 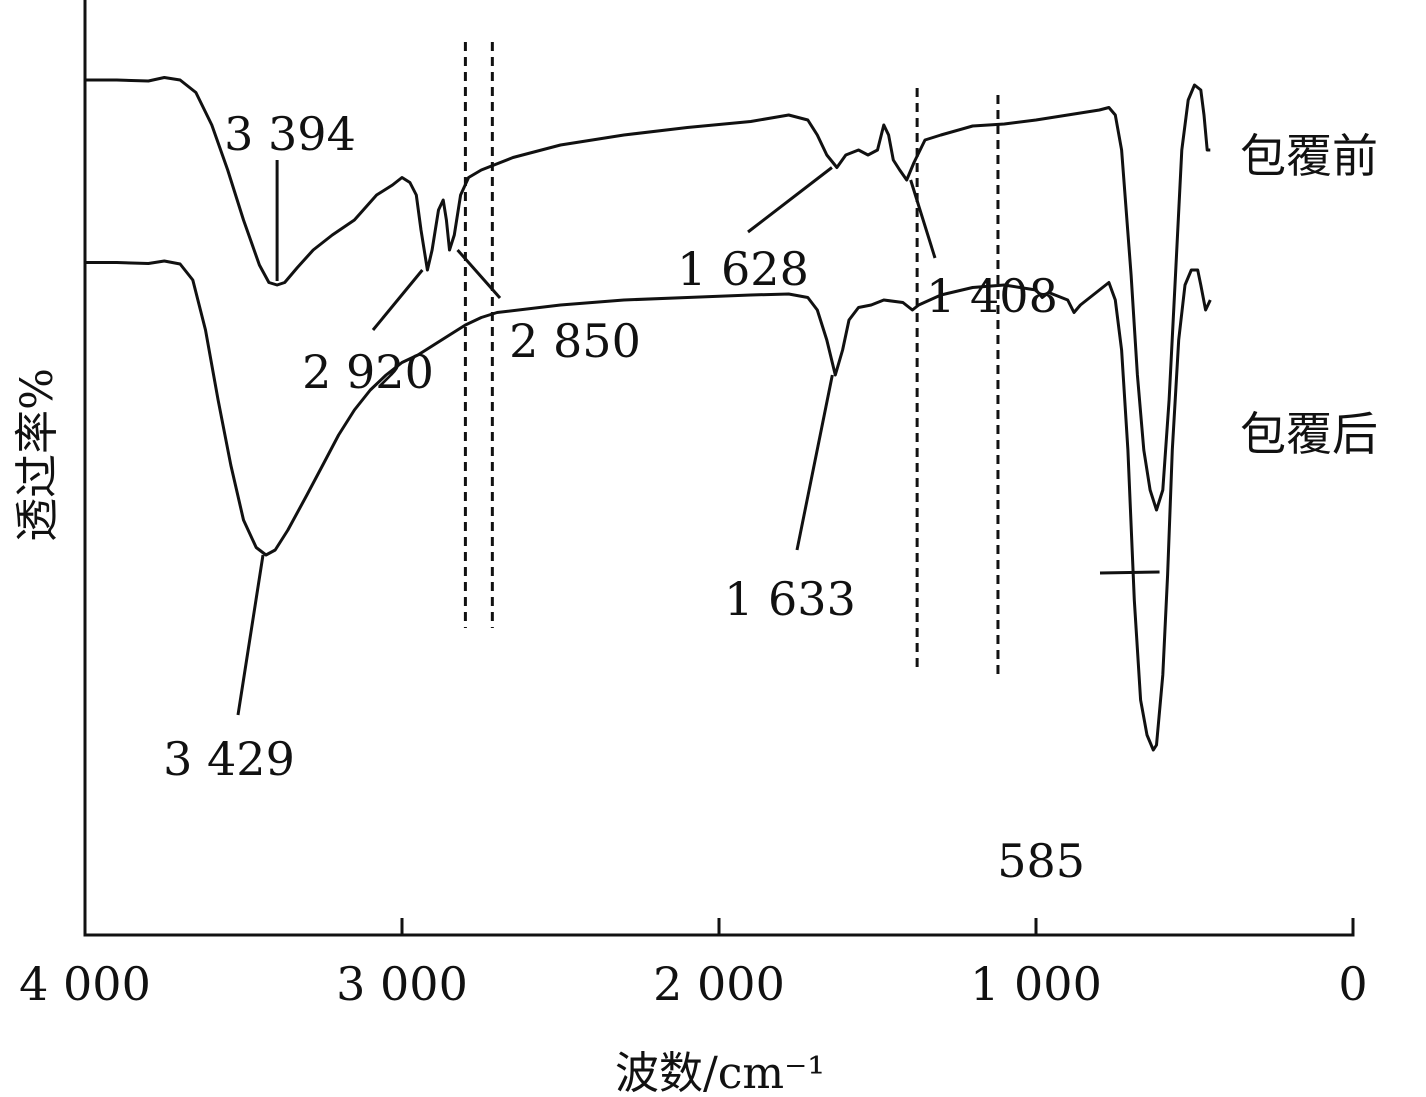 I want to click on peak-annotation: 3 394, so click(x=290, y=134).